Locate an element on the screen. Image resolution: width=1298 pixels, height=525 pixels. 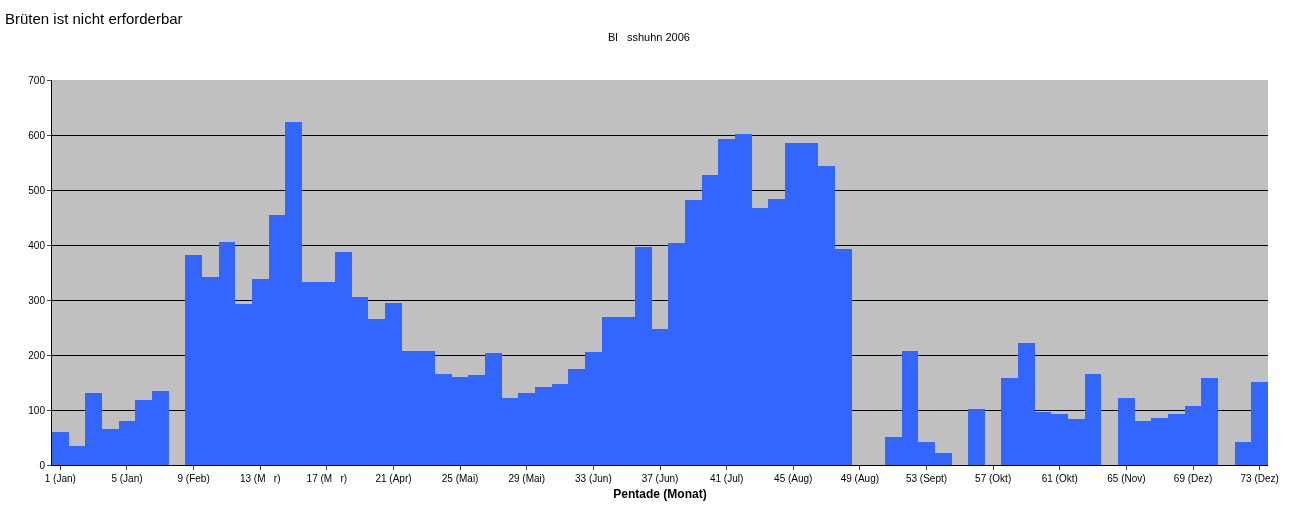
x-axis-title: Pentade (Monat) is located at coordinates (660, 493).